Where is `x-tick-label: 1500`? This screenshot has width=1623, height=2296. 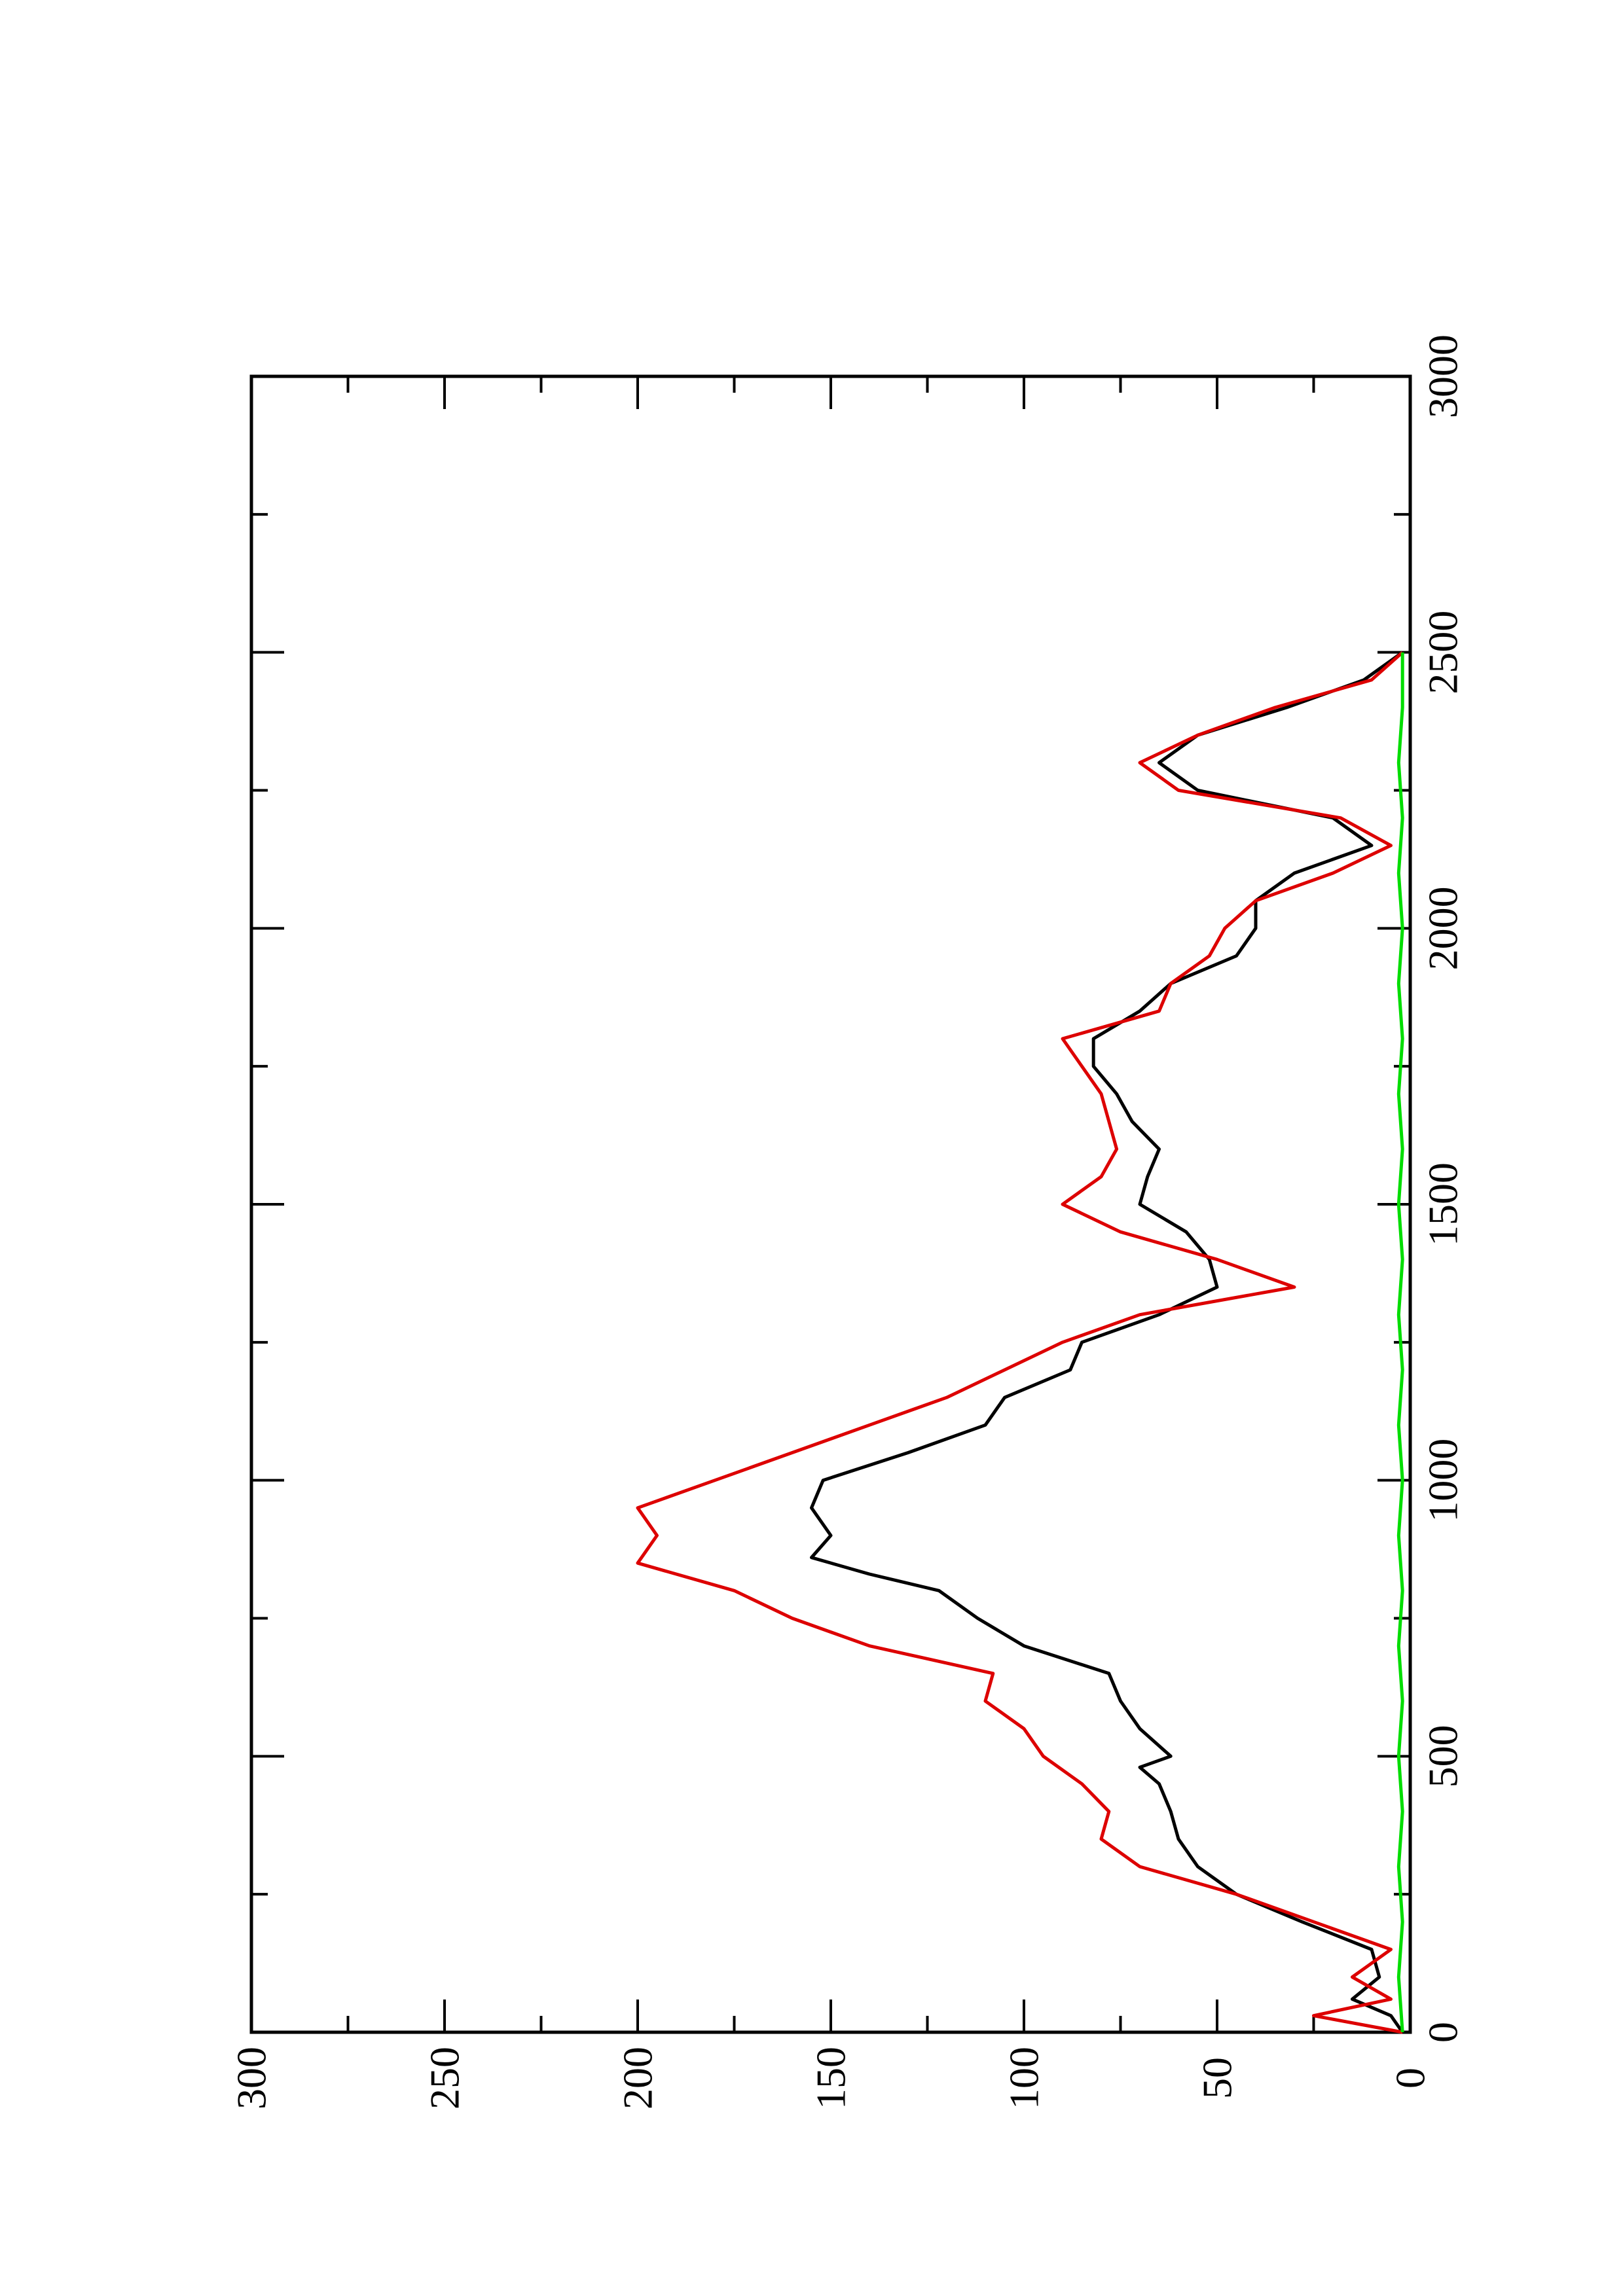
x-tick-label: 1500 is located at coordinates (1443, 1204).